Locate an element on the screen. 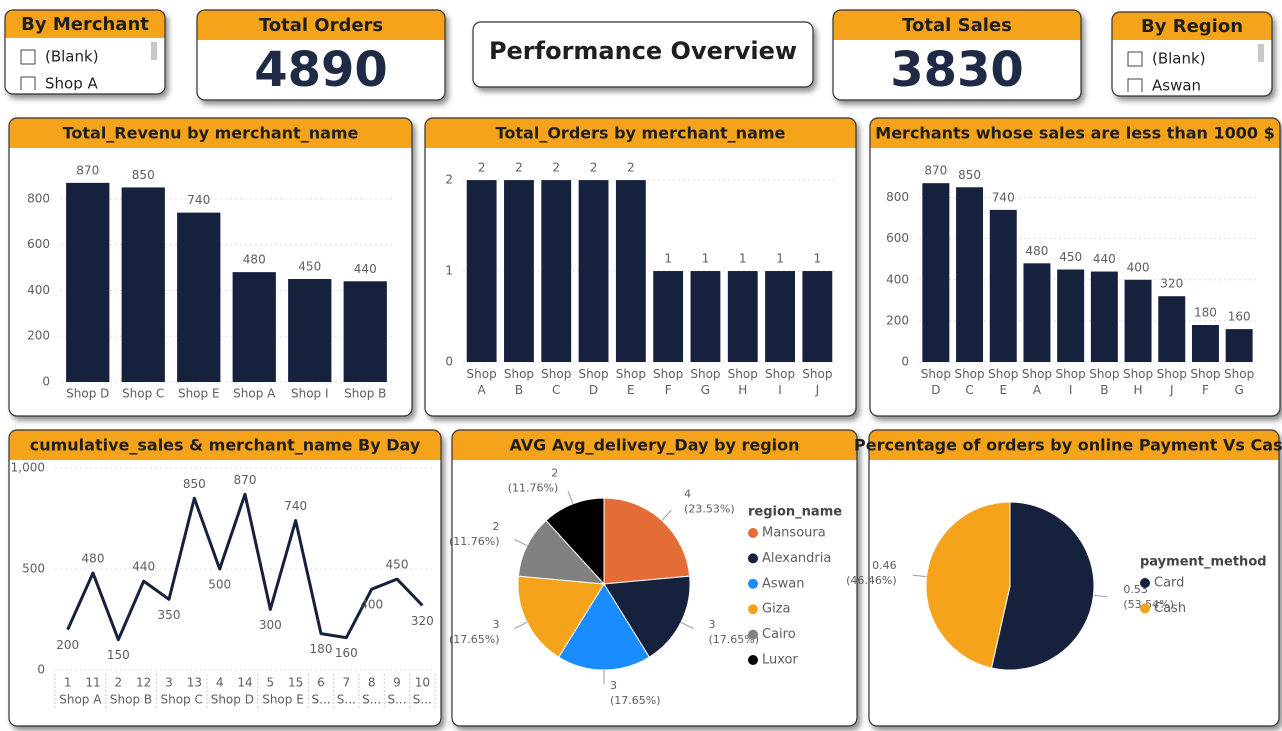 The width and height of the screenshot is (1282, 731). x-tick-label: Shop A is located at coordinates (1037, 382).